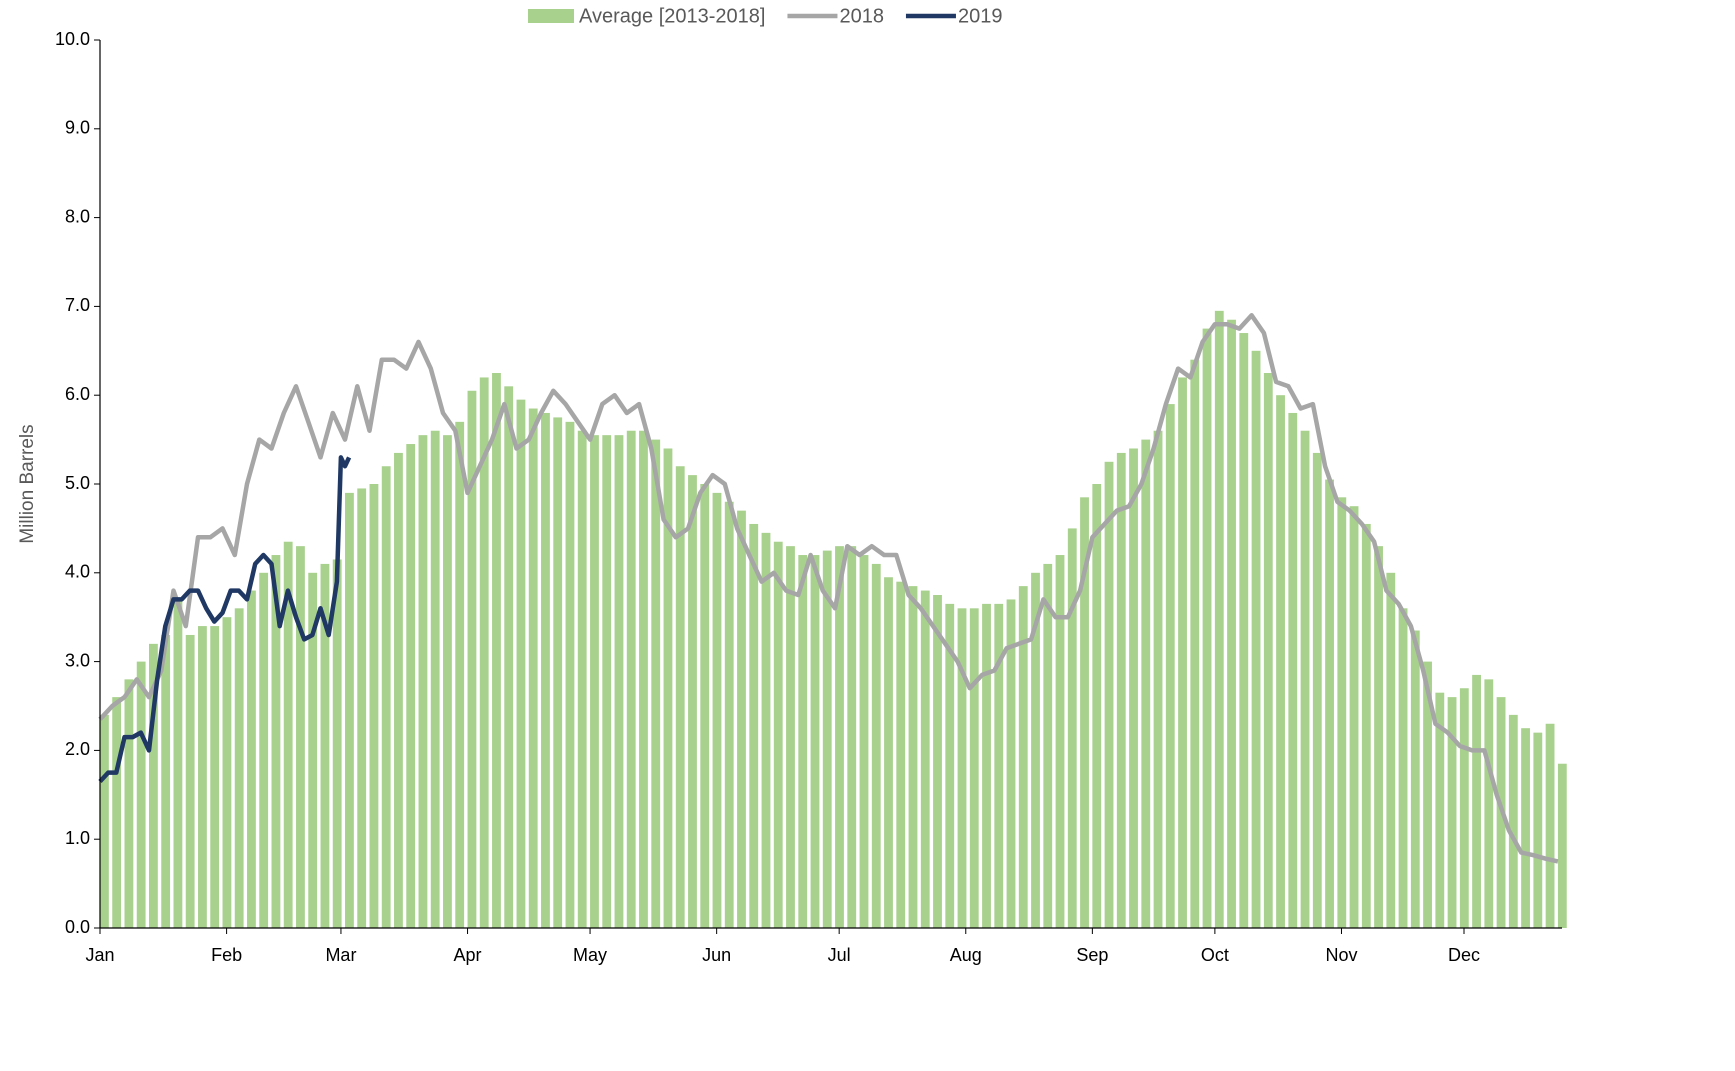 The height and width of the screenshot is (1071, 1735). I want to click on y-tick-label: 4.0, so click(77, 572).